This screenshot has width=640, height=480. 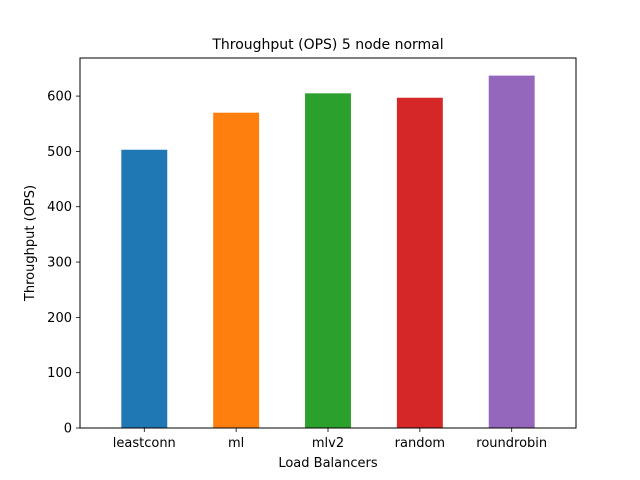 What do you see at coordinates (328, 443) in the screenshot?
I see `x-tick-label: mlv2` at bounding box center [328, 443].